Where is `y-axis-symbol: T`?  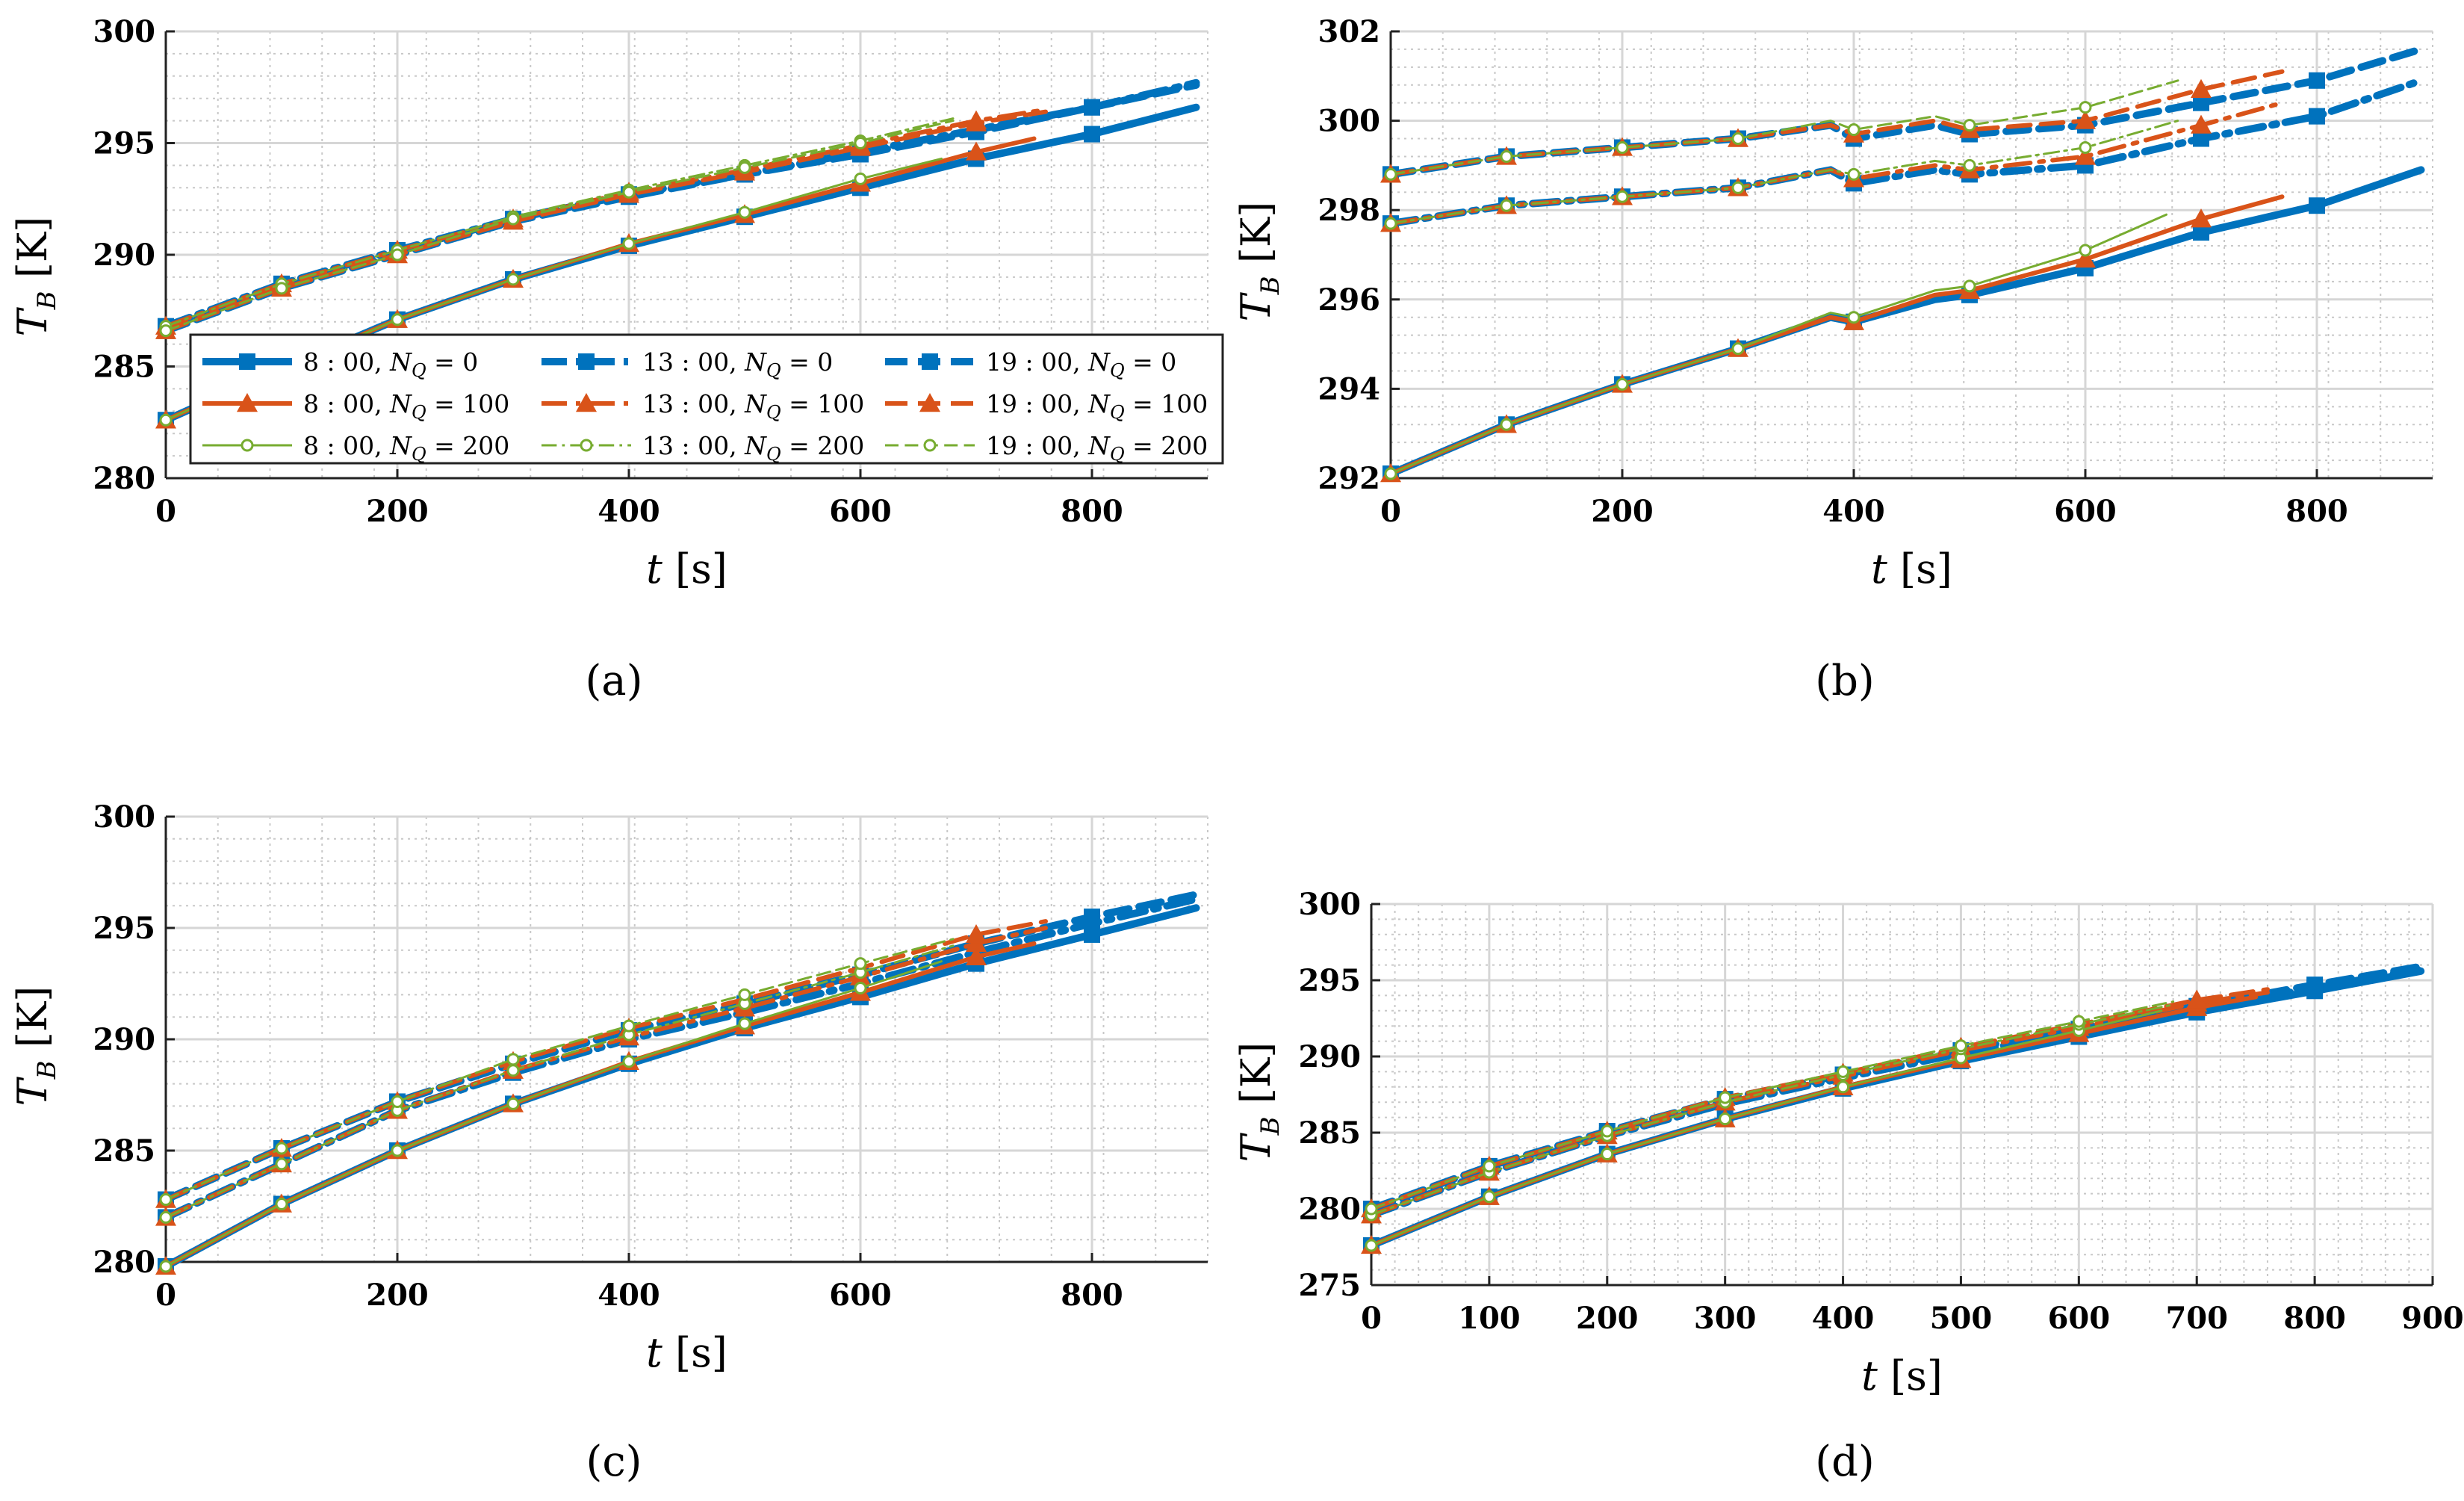 y-axis-symbol: T is located at coordinates (1255, 306).